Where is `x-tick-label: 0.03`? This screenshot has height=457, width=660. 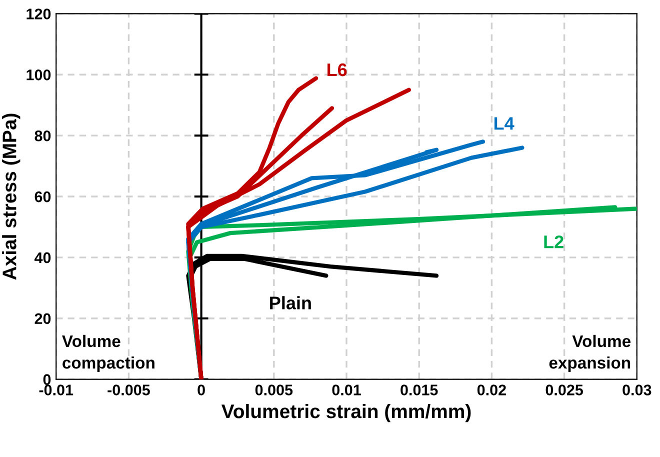
x-tick-label: 0.03 is located at coordinates (637, 390).